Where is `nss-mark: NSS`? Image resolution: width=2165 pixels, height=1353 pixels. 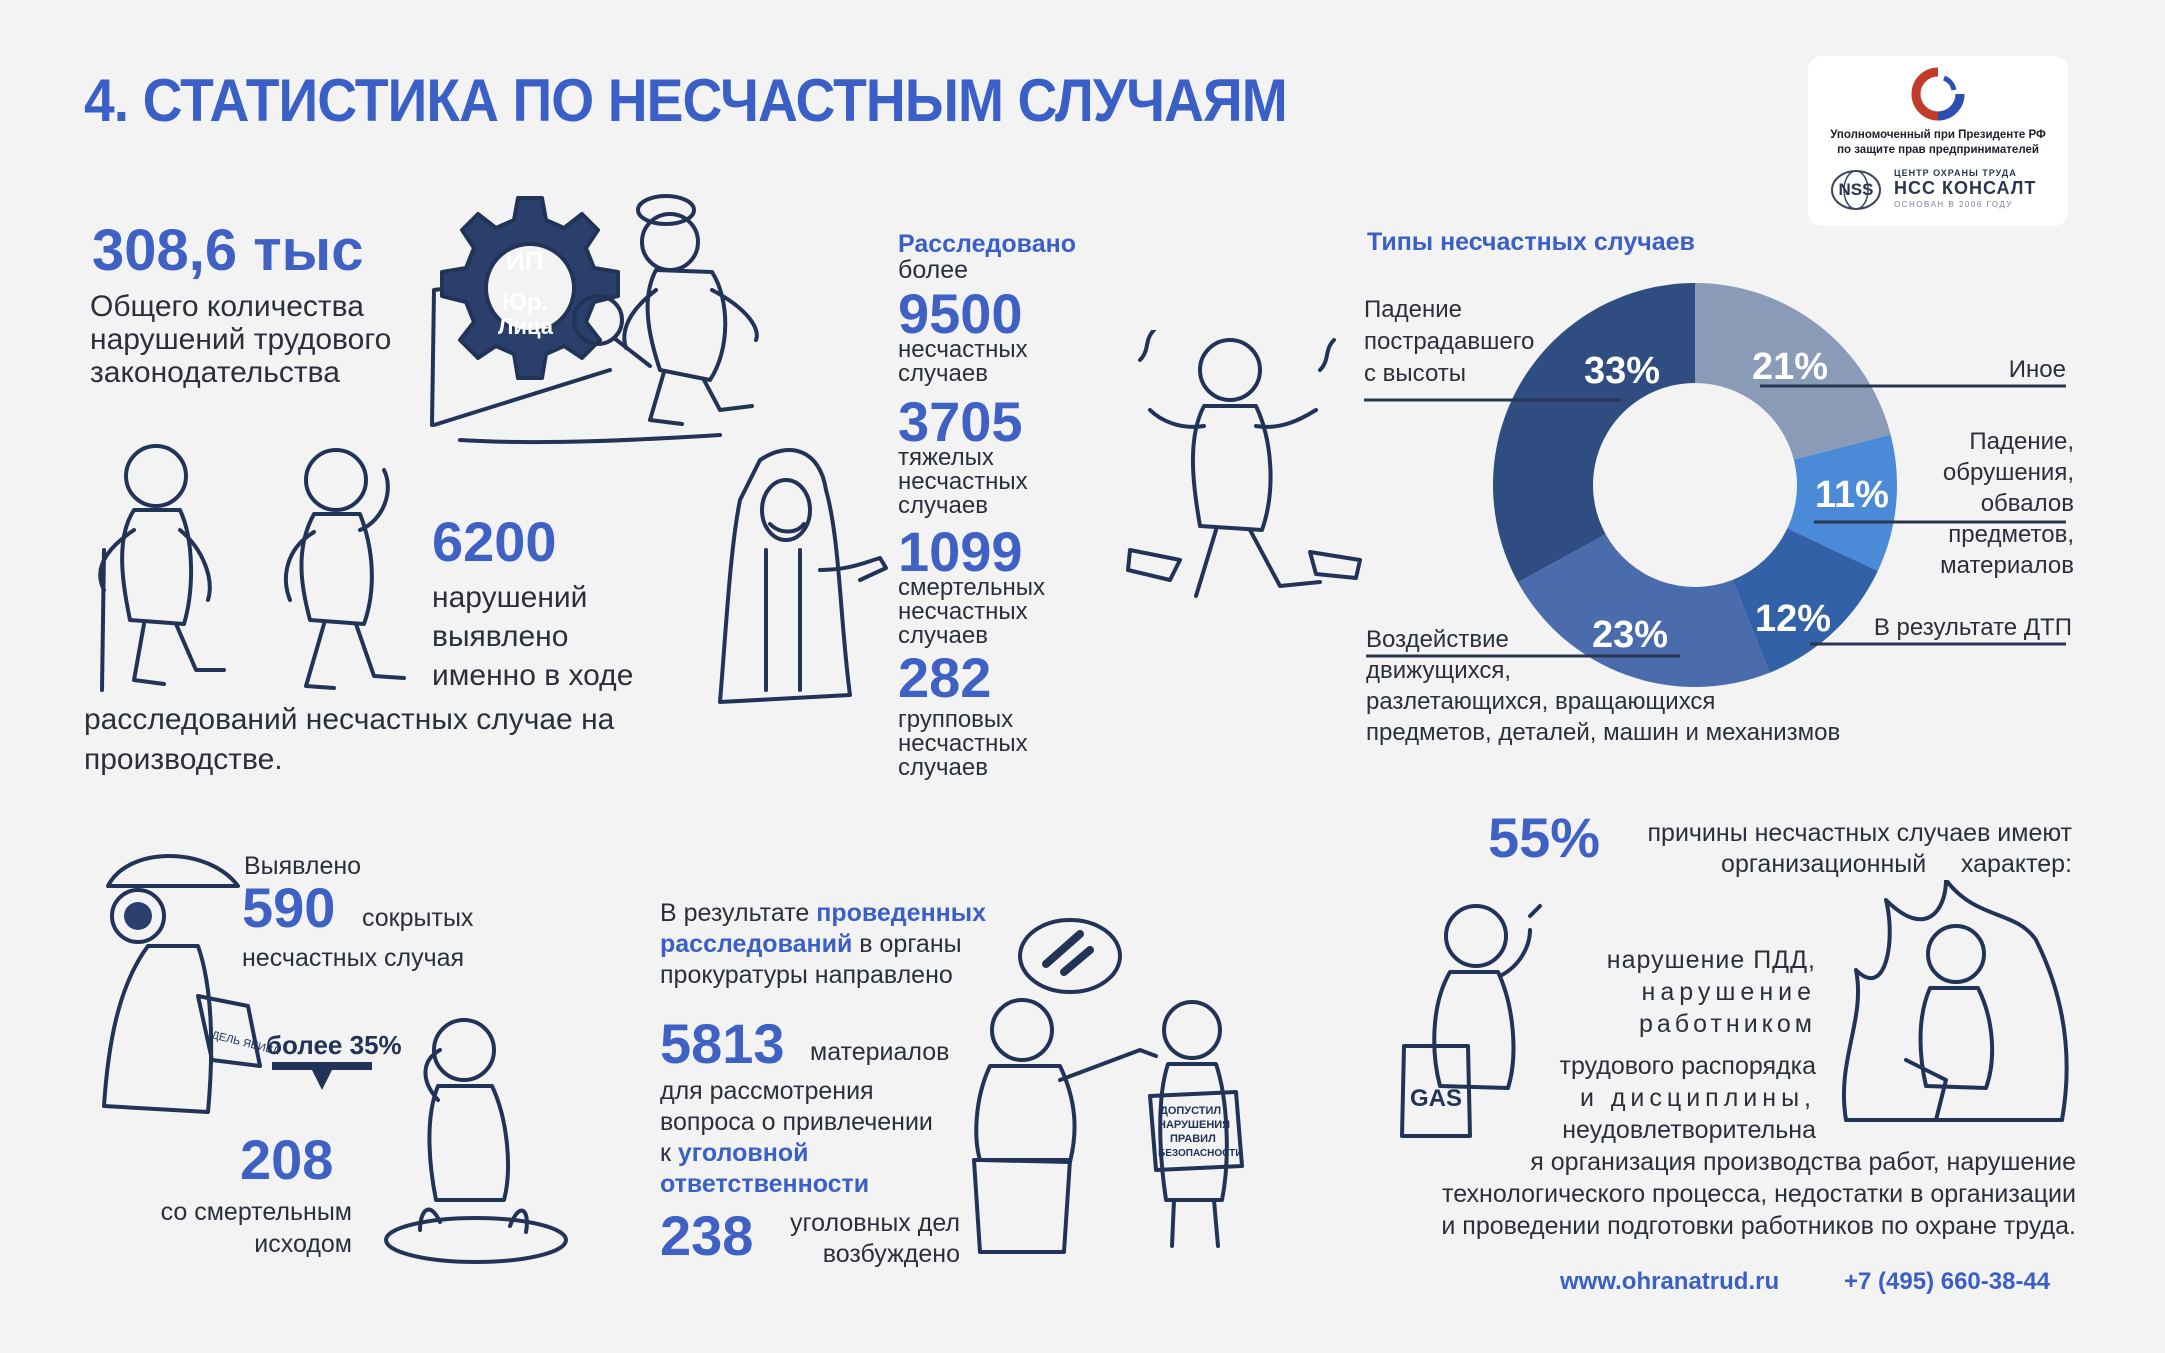 nss-mark: NSS is located at coordinates (1856, 189).